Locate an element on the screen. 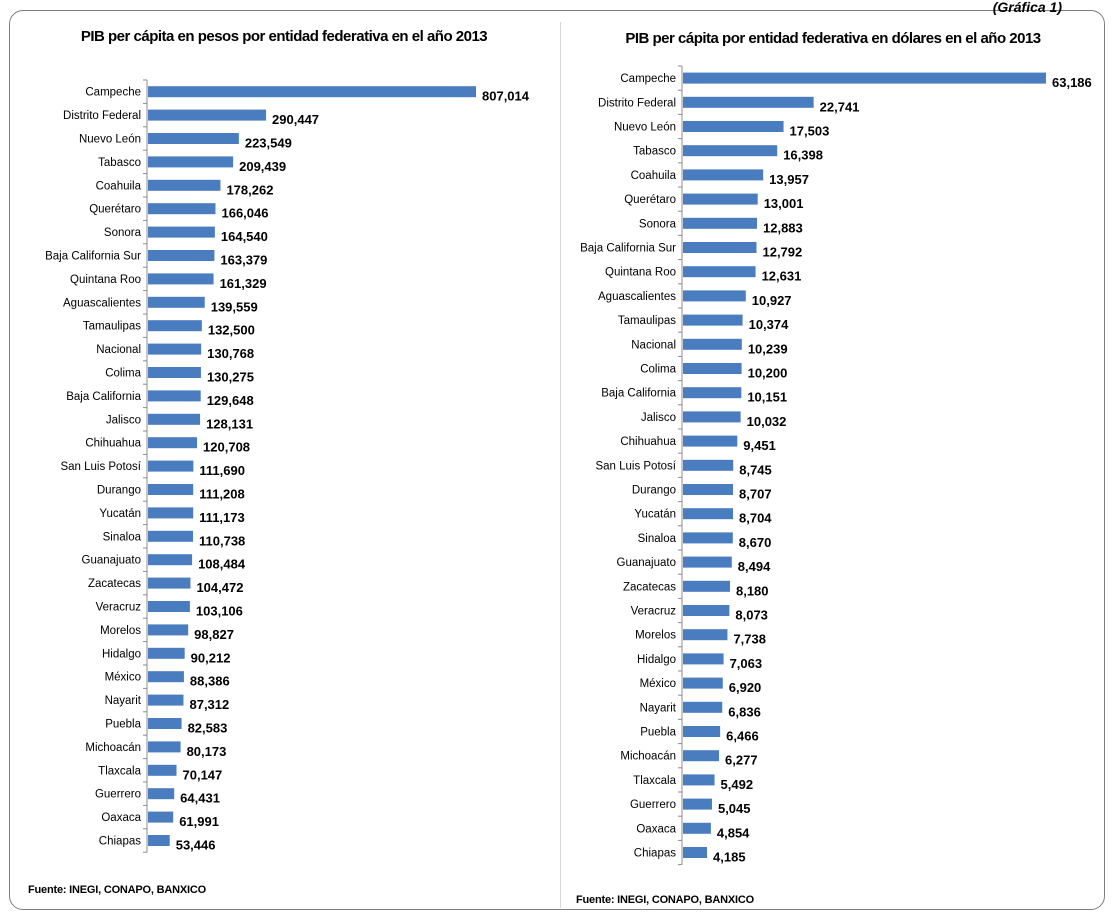 Image resolution: width=1112 pixels, height=918 pixels. data-label: 7,738 is located at coordinates (749, 639).